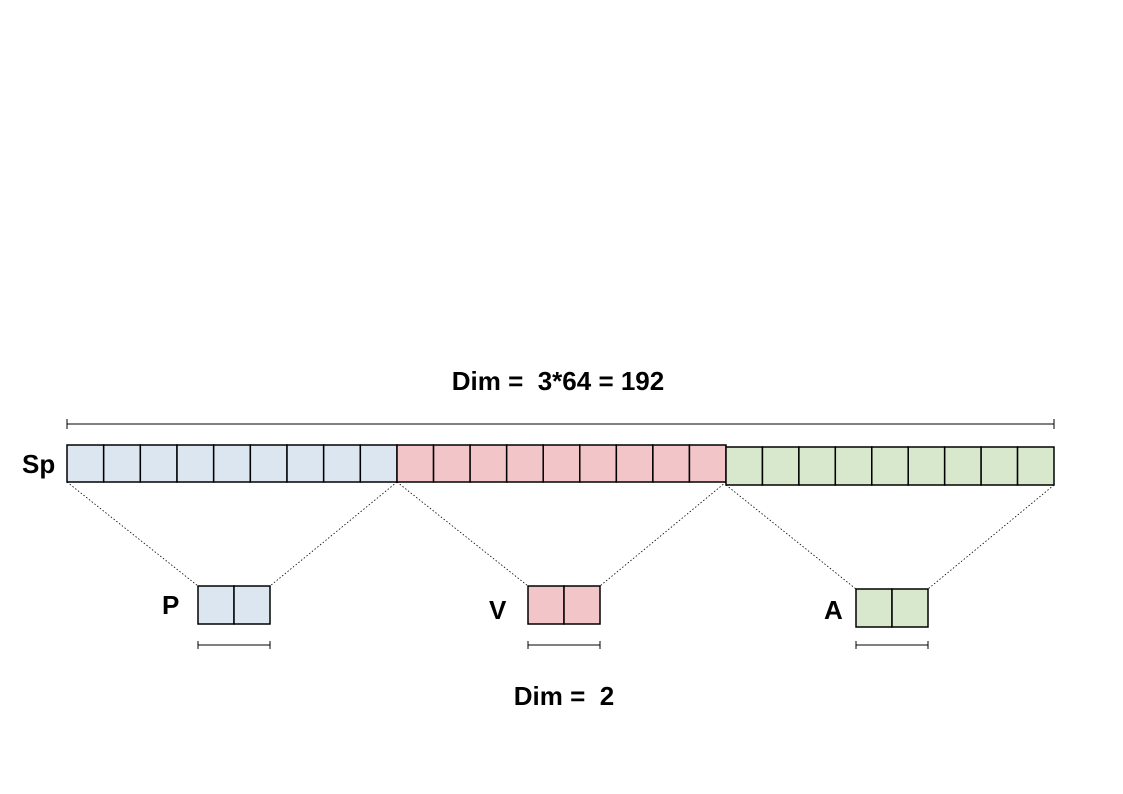 The image size is (1123, 794). I want to click on segment-a, so click(890, 466).